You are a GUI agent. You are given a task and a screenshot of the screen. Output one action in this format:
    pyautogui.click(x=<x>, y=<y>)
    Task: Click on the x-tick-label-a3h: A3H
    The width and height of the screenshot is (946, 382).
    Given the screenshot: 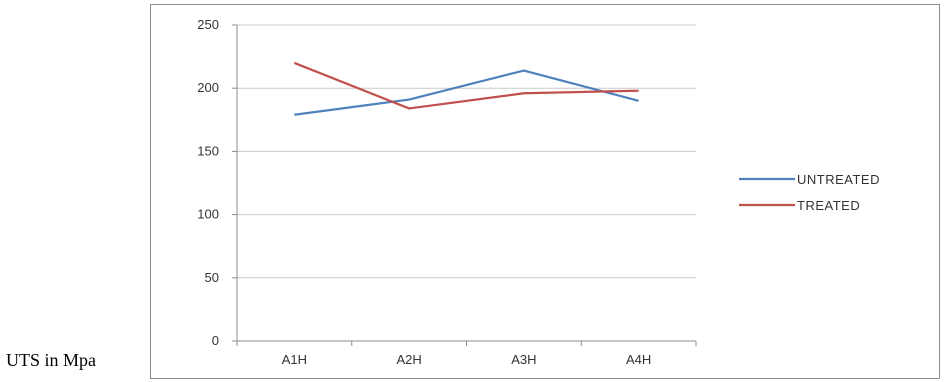 What is the action you would take?
    pyautogui.click(x=523, y=359)
    